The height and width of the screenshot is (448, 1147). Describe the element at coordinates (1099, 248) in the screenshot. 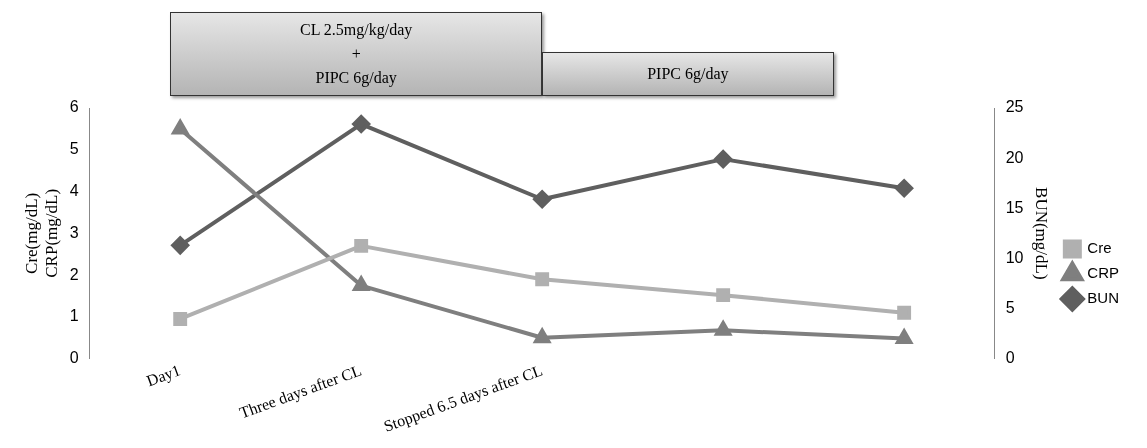

I see `legend-label: Cre` at that location.